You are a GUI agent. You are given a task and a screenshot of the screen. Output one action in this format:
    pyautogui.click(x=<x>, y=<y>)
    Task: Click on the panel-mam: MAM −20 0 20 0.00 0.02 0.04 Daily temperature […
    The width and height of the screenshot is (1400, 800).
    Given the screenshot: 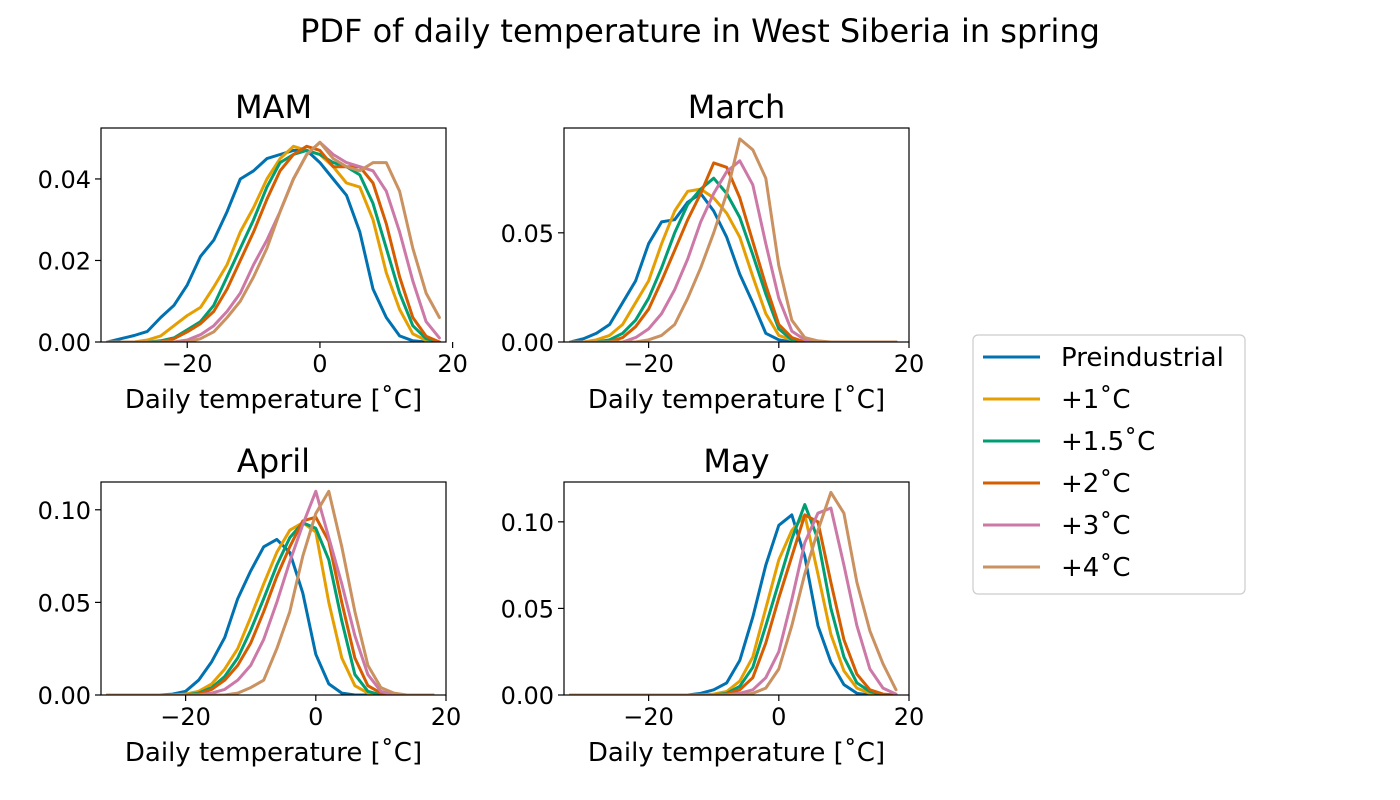 What is the action you would take?
    pyautogui.click(x=253, y=251)
    